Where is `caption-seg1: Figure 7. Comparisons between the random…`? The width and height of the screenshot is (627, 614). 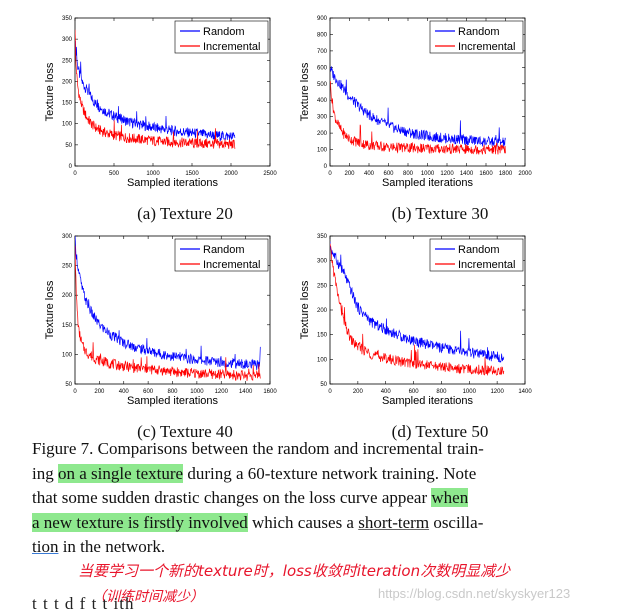
caption-seg1: Figure 7. Comparisons between the random… is located at coordinates (258, 448).